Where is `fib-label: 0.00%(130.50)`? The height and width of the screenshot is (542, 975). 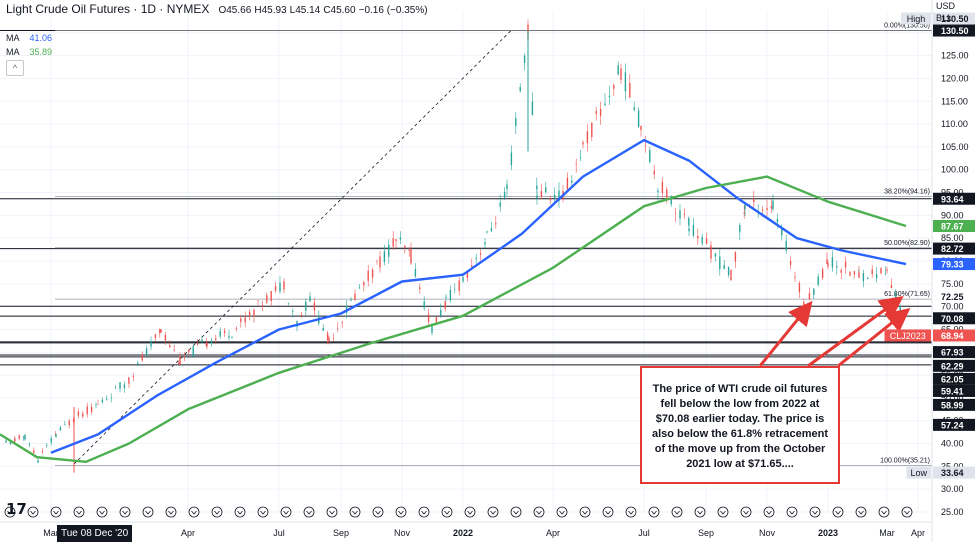
fib-label: 0.00%(130.50) is located at coordinates (907, 26).